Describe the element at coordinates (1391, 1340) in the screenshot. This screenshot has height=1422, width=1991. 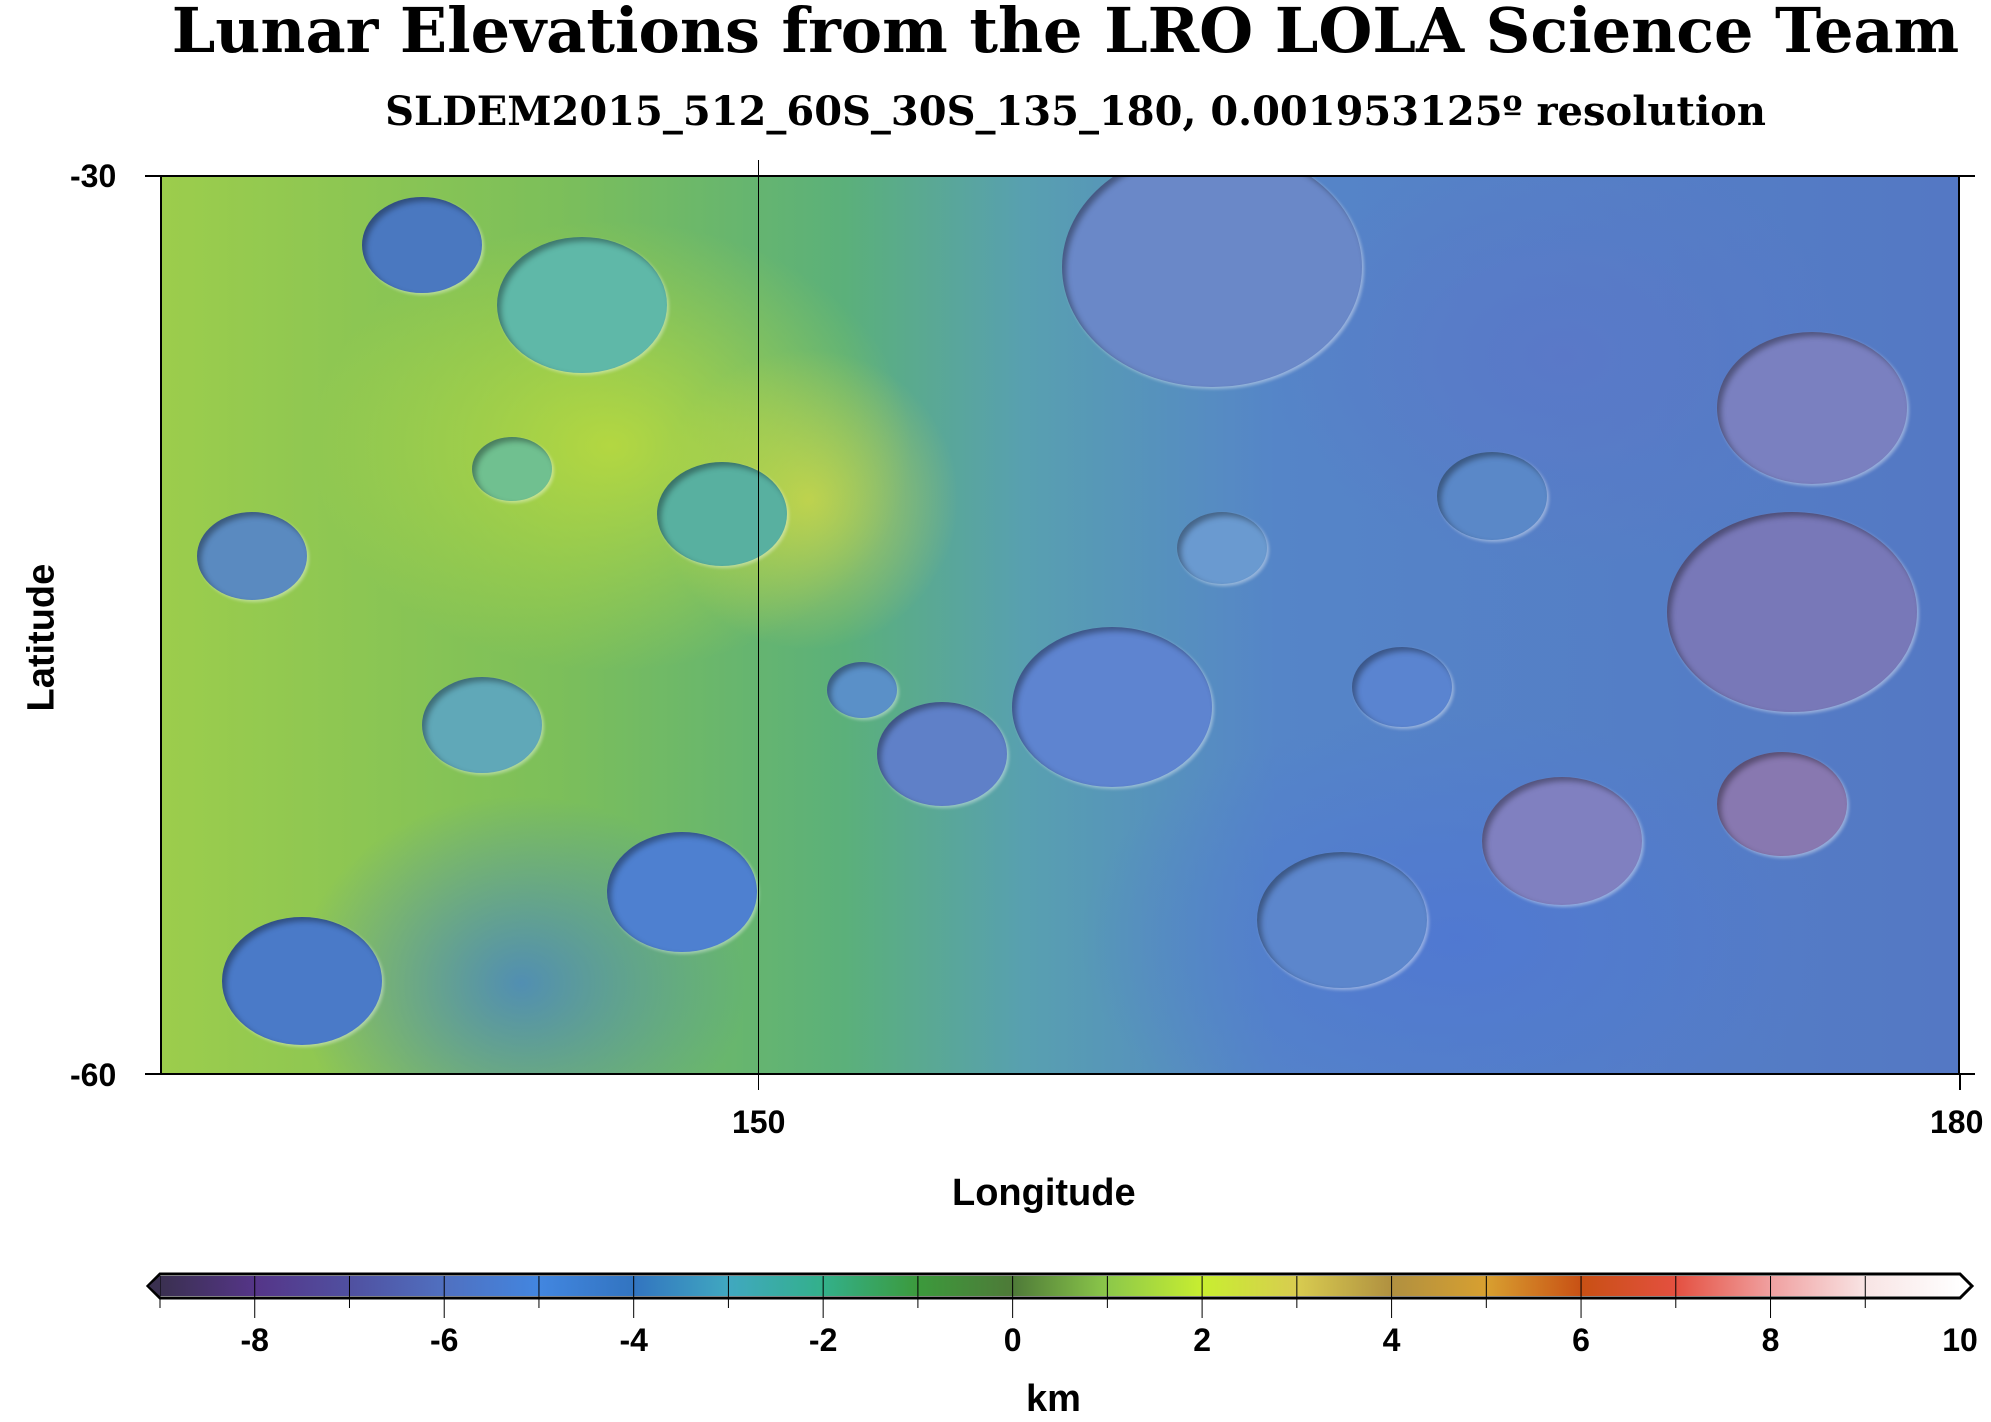
I see `colorbar-tick-label: 4` at that location.